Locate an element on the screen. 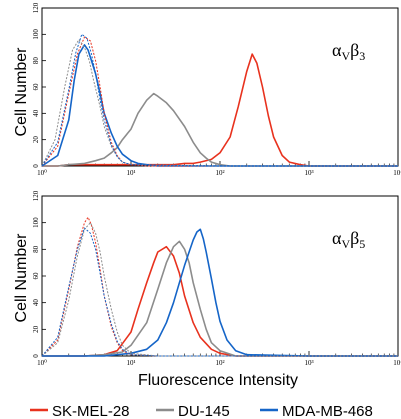 This screenshot has width=401, height=419. panel-label: αVβ3 is located at coordinates (348, 51).